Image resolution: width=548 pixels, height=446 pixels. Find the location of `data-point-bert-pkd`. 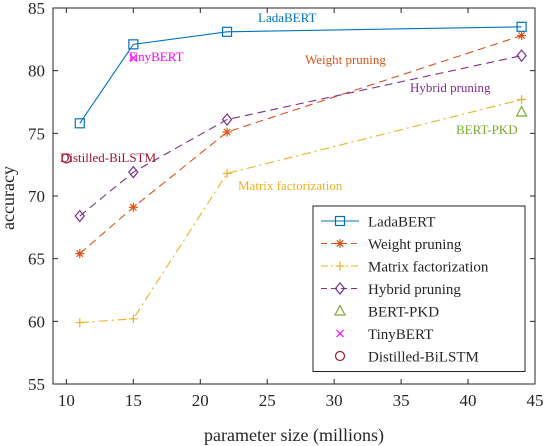

data-point-bert-pkd is located at coordinates (521, 111).